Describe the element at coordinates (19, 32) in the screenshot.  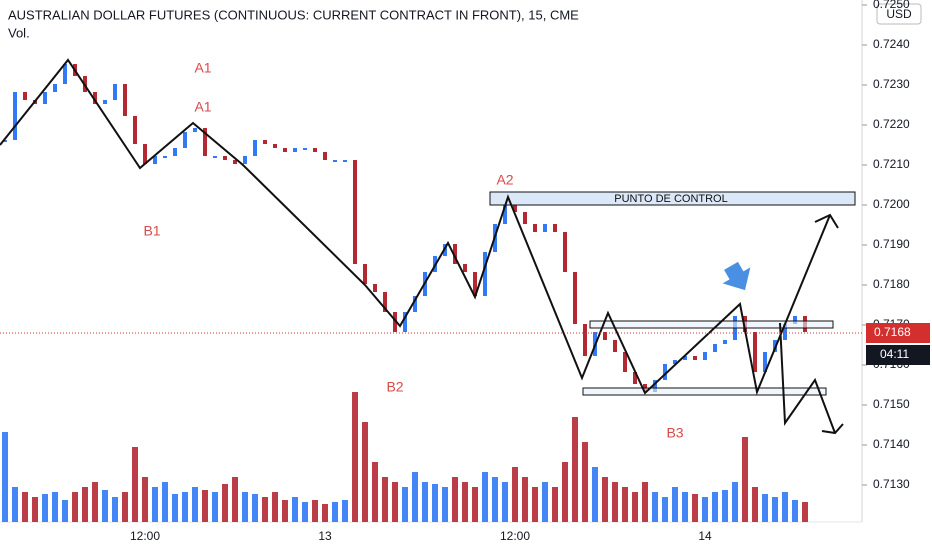
I see `volume-title: Vol.` at that location.